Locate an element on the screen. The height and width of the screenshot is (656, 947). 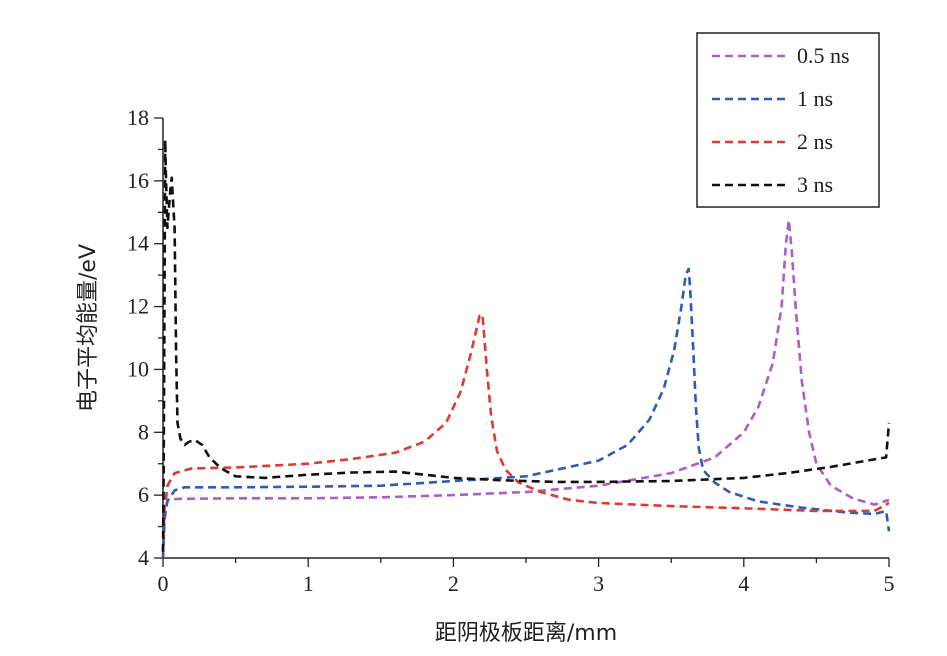
x-tick-label: 4 is located at coordinates (743, 583).